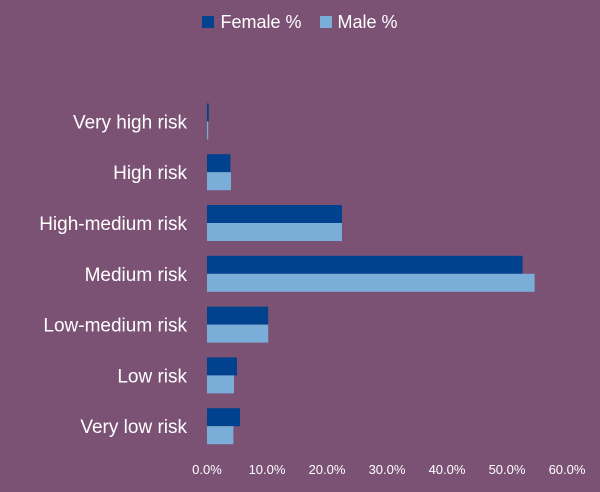 Image resolution: width=600 pixels, height=492 pixels. What do you see at coordinates (130, 122) in the screenshot?
I see `category-label: Very high risk` at bounding box center [130, 122].